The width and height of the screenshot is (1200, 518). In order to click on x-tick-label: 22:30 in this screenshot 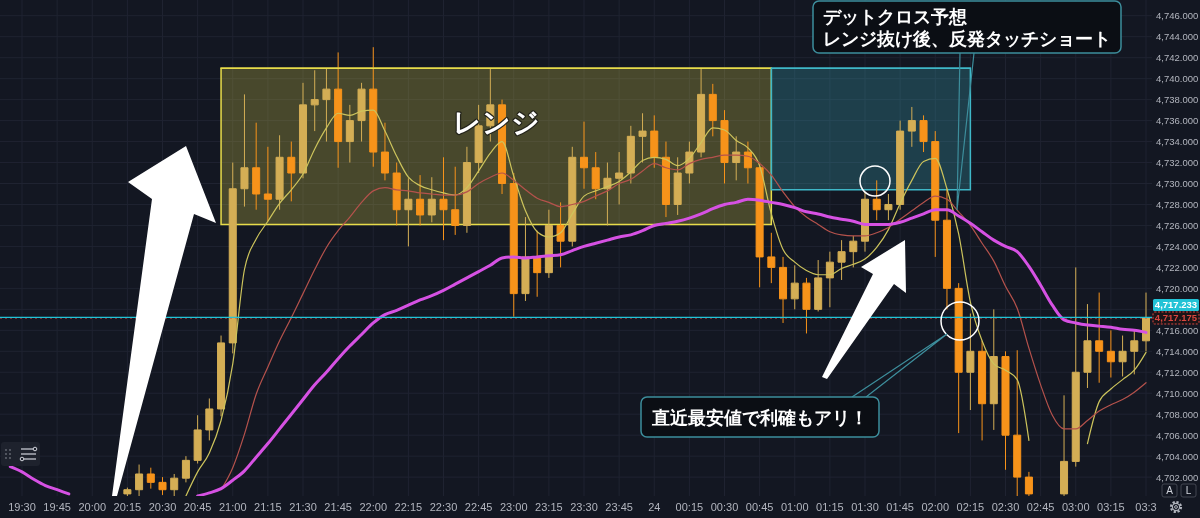, I will do `click(443, 507)`.